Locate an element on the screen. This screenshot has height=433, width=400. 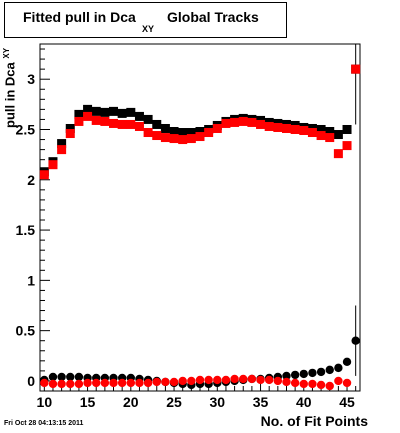
y-tick-label: 0.5 is located at coordinates (26, 331).